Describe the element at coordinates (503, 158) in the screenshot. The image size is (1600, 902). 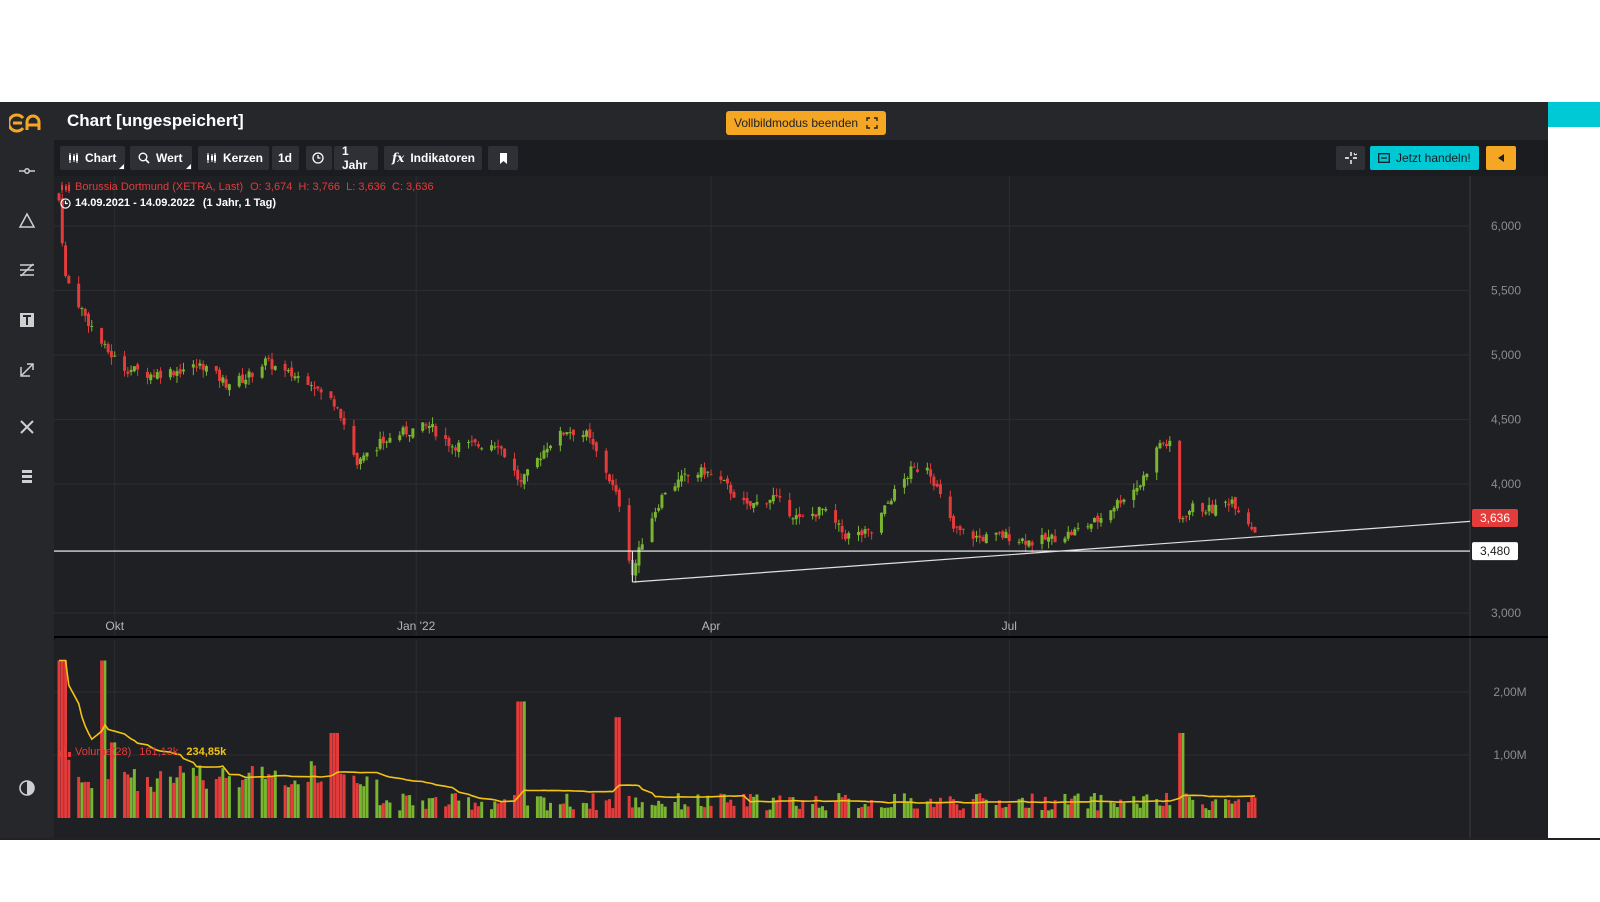
I see `bookmark-button` at that location.